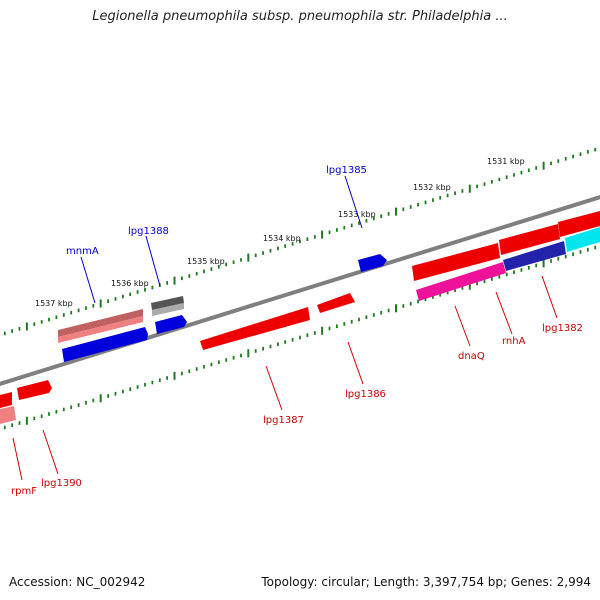  Describe the element at coordinates (255, 328) in the screenshot. I see `gene-lpg1387` at that location.